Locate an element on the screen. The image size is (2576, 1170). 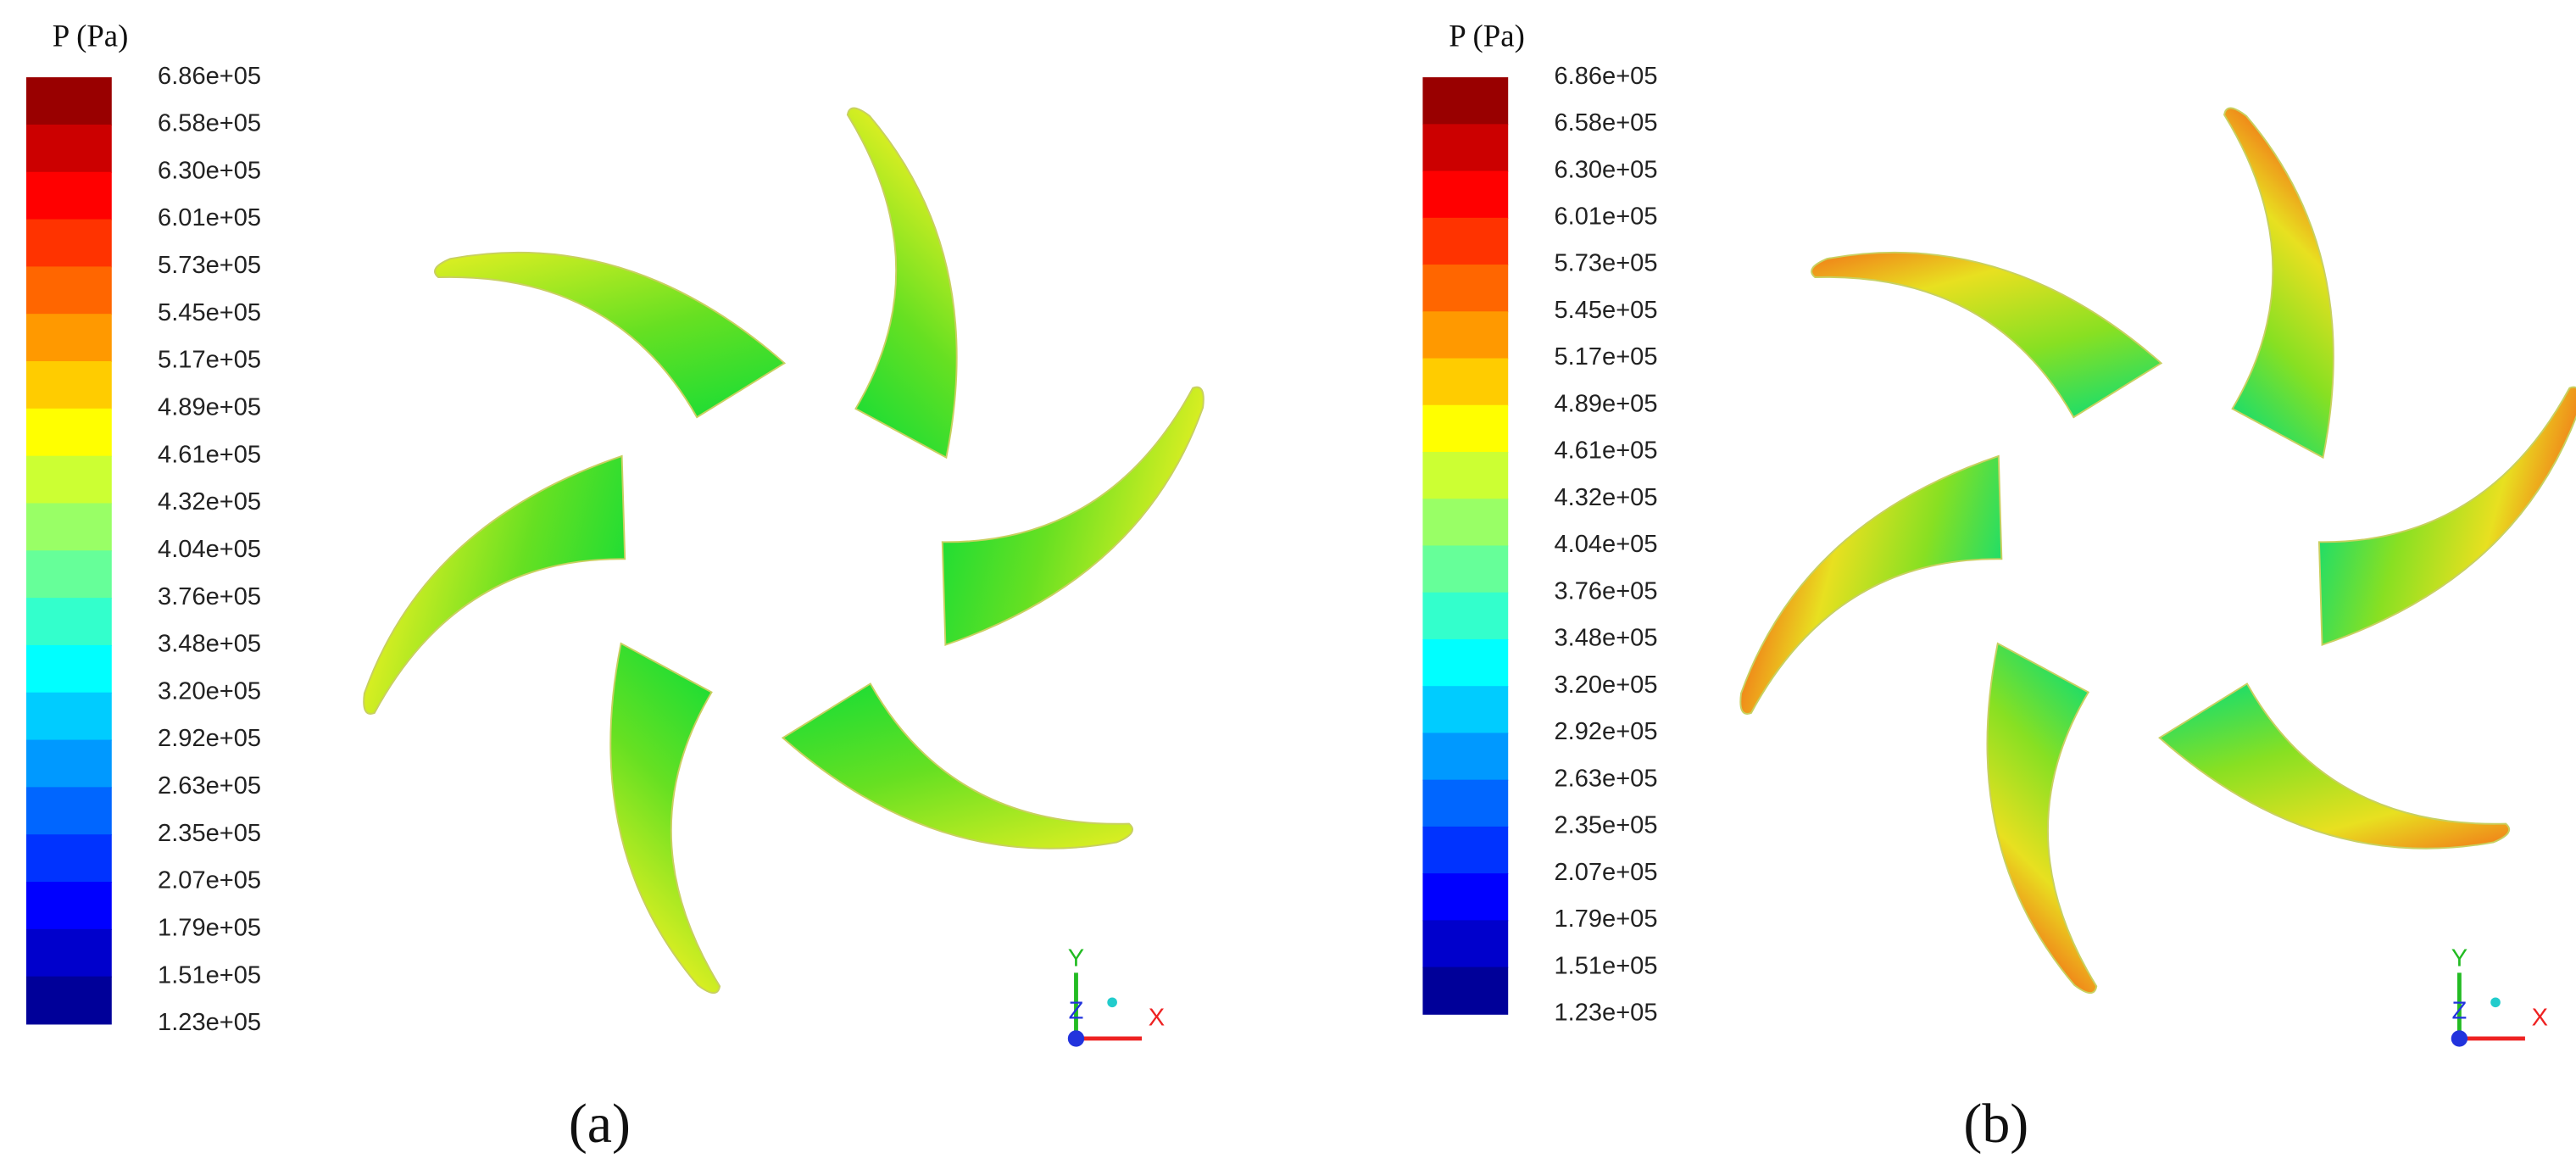
caption: (a) is located at coordinates (600, 1124).